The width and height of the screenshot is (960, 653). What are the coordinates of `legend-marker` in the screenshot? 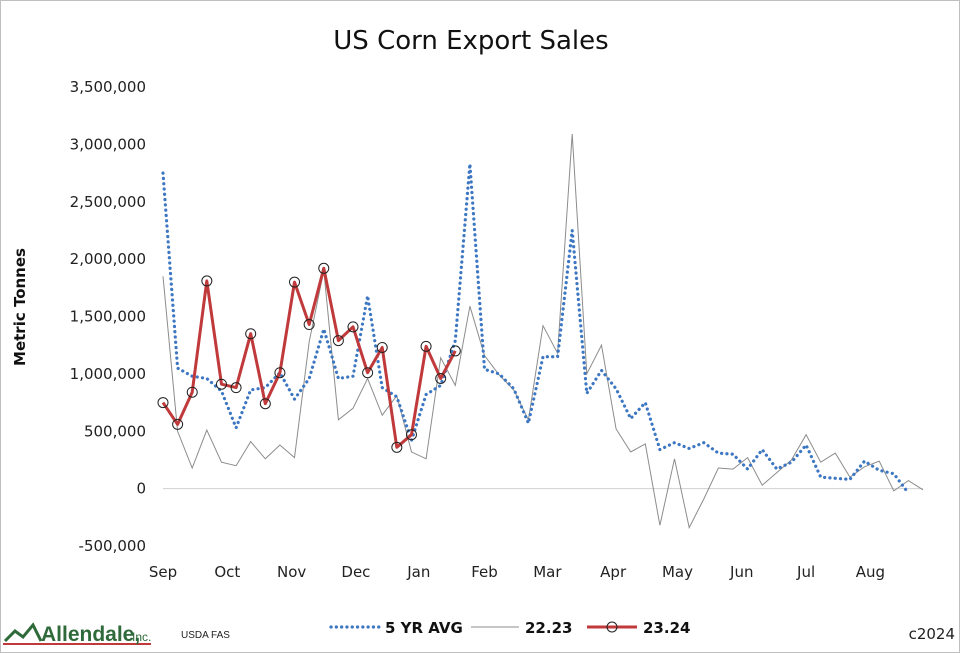 It's located at (612, 627).